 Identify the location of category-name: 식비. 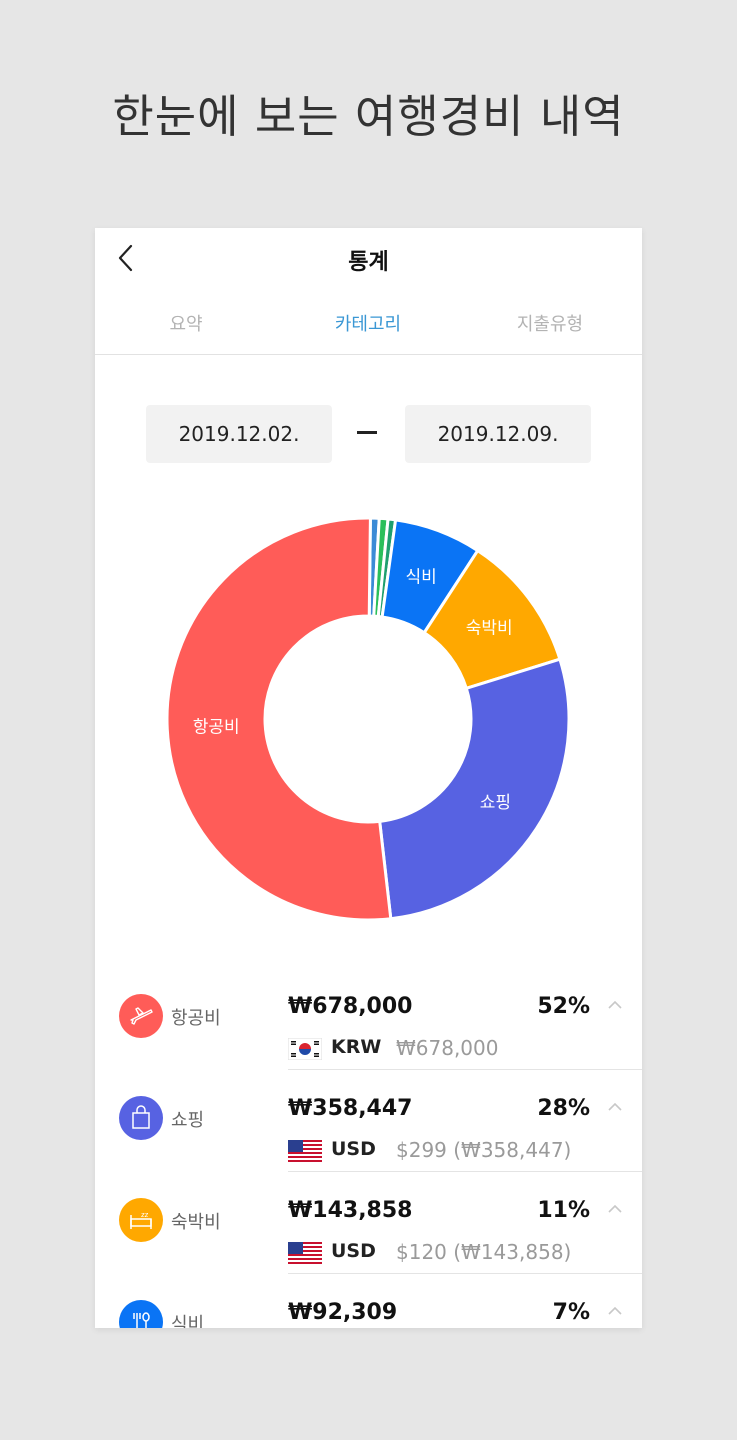
(188, 1321).